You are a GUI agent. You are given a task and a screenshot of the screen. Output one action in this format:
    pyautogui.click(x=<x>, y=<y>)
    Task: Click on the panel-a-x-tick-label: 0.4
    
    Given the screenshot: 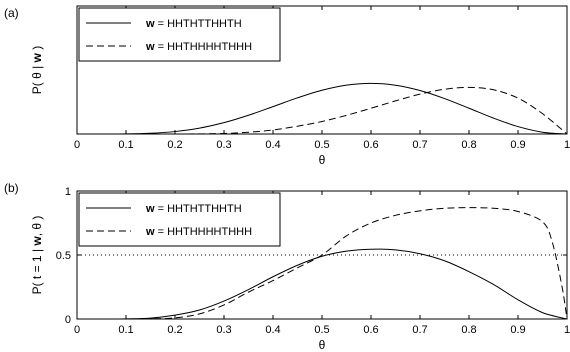 What is the action you would take?
    pyautogui.click(x=272, y=145)
    